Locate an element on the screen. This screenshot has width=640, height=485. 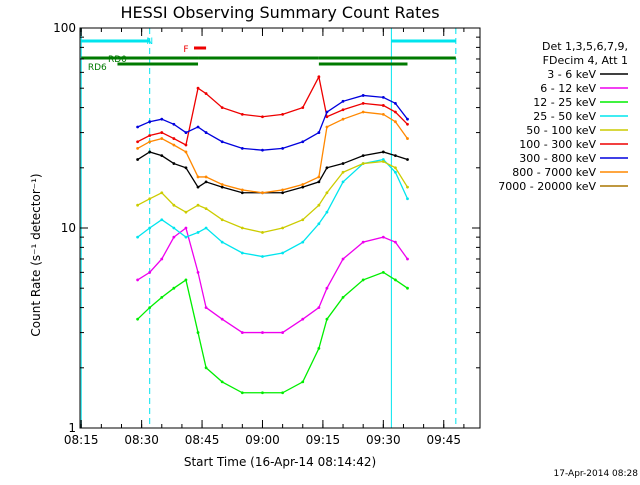
legend-label-8: 800 - 7000 keV is located at coordinates (554, 172).